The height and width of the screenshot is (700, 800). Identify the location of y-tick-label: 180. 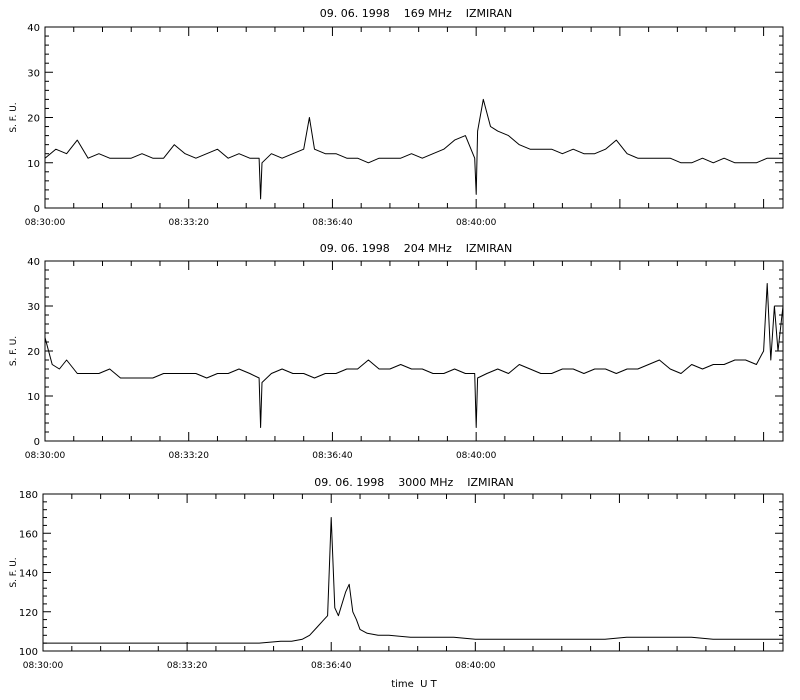
(28, 495).